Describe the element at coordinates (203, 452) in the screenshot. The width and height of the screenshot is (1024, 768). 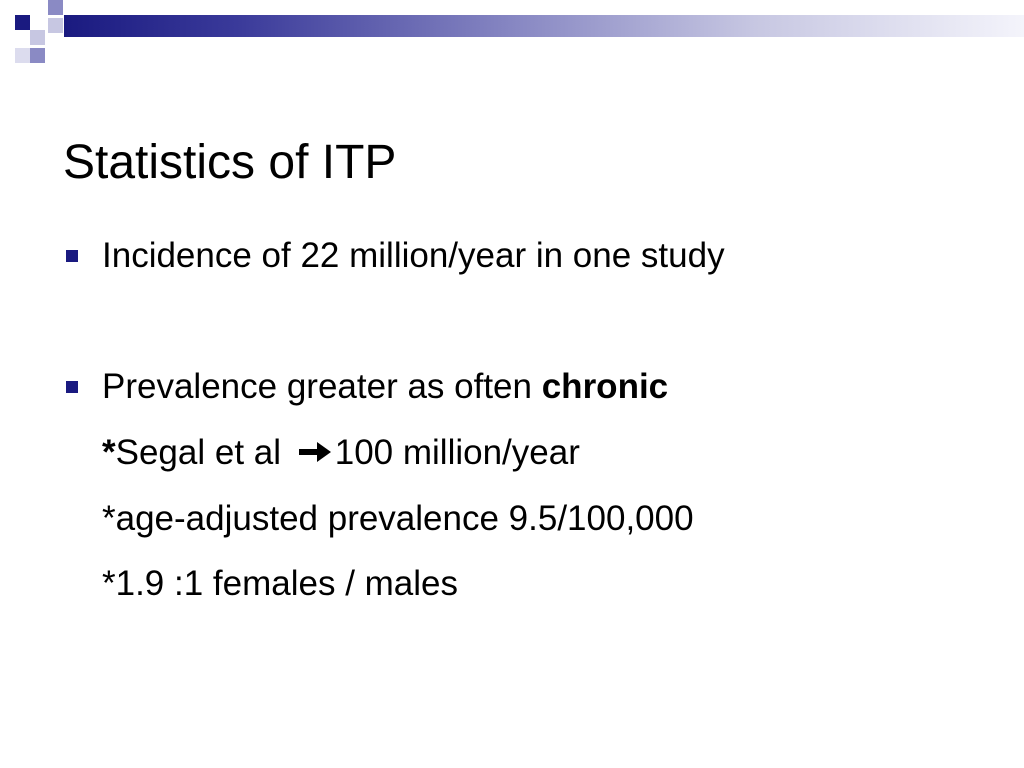
I see `sub-line-text: Segal et al` at that location.